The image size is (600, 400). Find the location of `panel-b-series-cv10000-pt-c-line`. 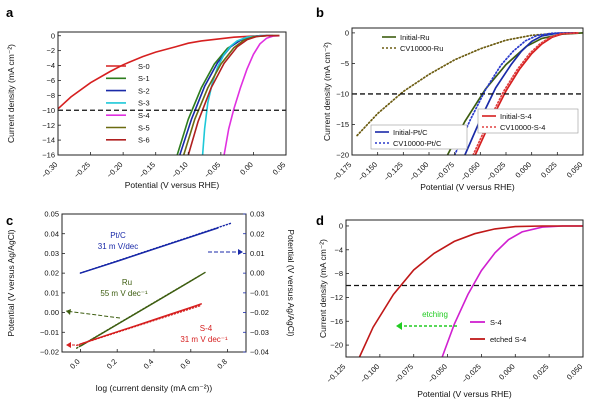

panel-b-series-cv10000-pt-c-line is located at coordinates (513, 93).